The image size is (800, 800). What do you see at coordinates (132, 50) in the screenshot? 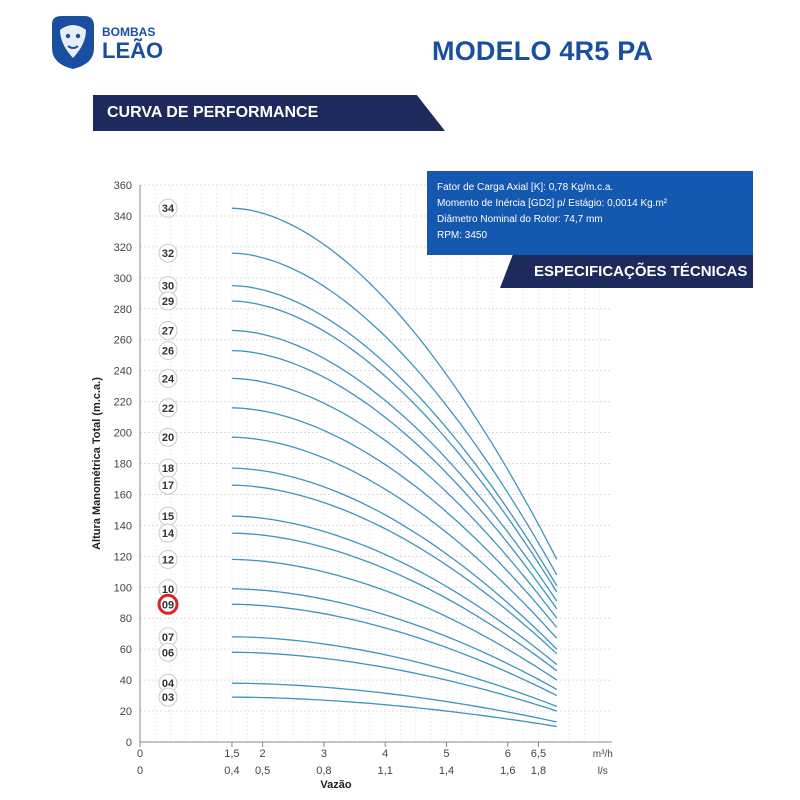
I see `brand-name-line2: LEÃO` at bounding box center [132, 50].